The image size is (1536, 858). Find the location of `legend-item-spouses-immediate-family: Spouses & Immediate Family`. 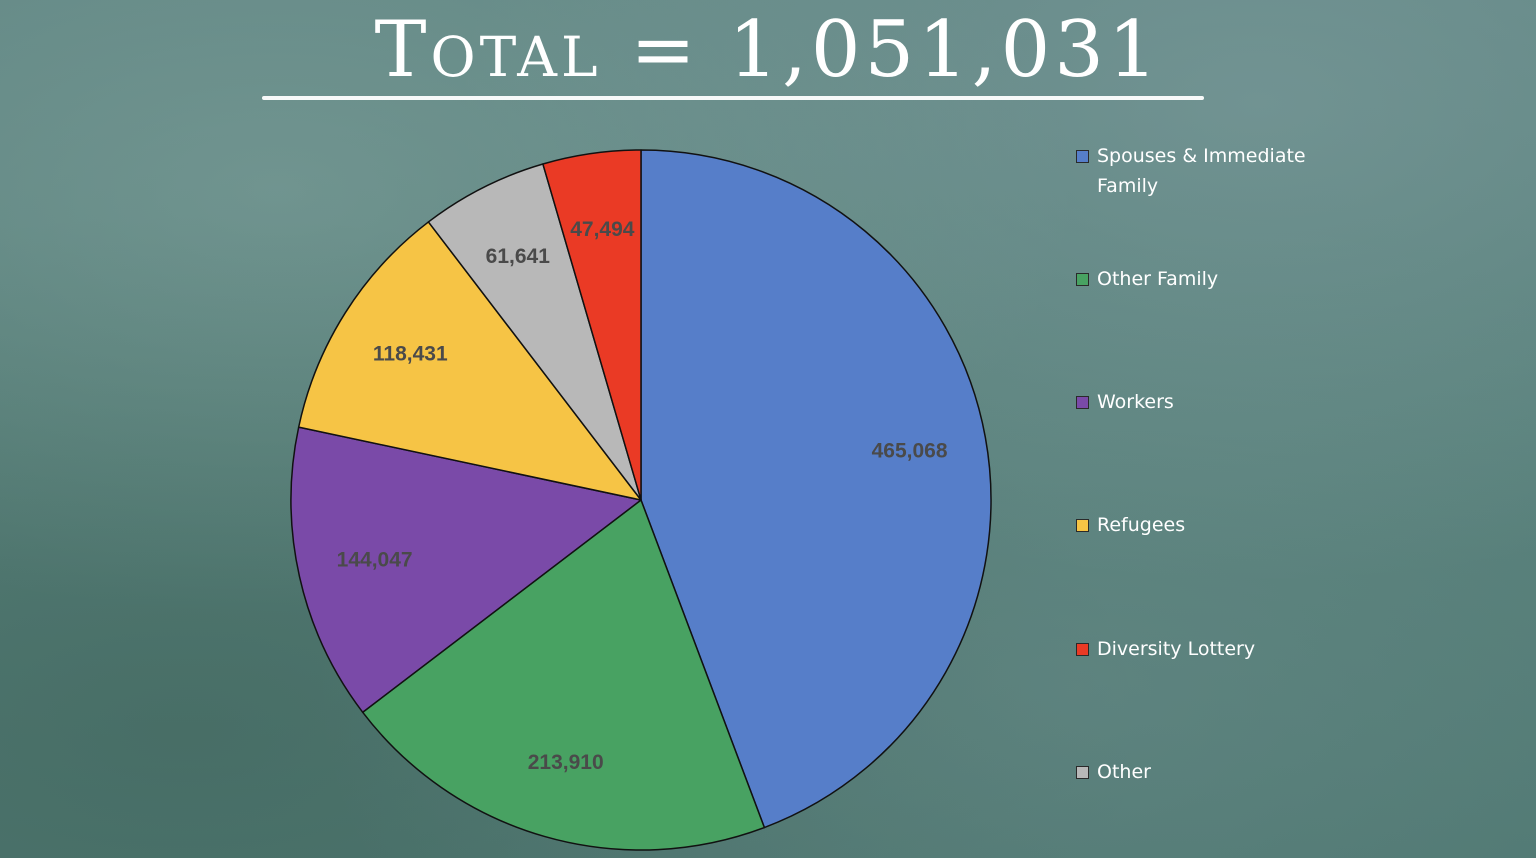

legend-item-spouses-immediate-family: Spouses & Immediate Family is located at coordinates (1221, 171).